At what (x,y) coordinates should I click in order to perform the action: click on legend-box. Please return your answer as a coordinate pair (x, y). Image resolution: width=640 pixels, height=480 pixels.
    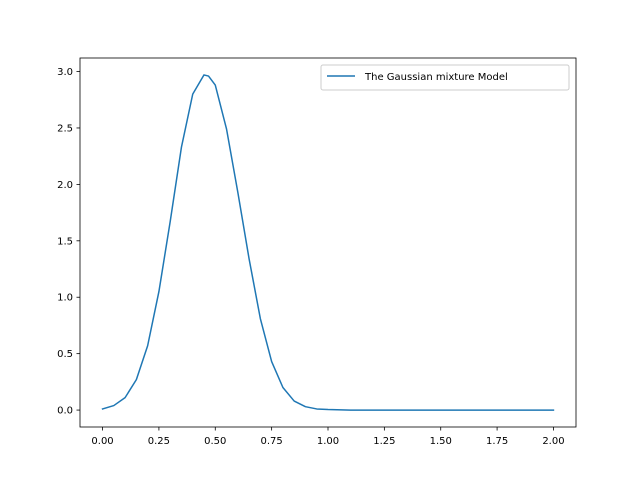
    Looking at the image, I should click on (445, 77).